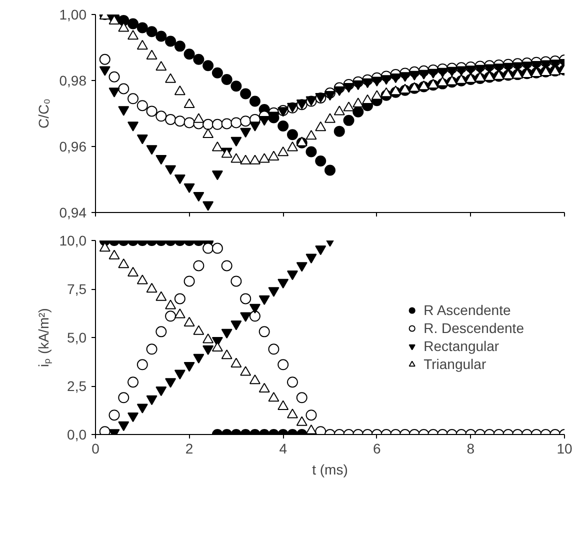  Describe the element at coordinates (564, 448) in the screenshot. I see `x-tick-label: 10` at that location.